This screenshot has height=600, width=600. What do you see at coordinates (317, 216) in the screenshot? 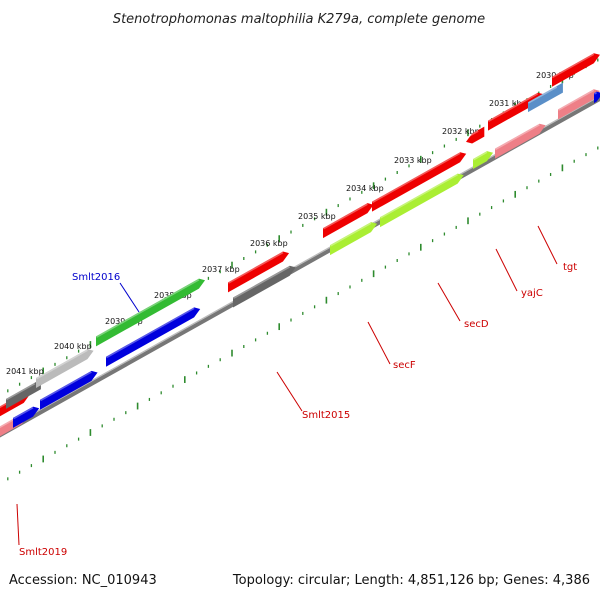
I see `kbp-label: 2035 kbp` at bounding box center [317, 216].